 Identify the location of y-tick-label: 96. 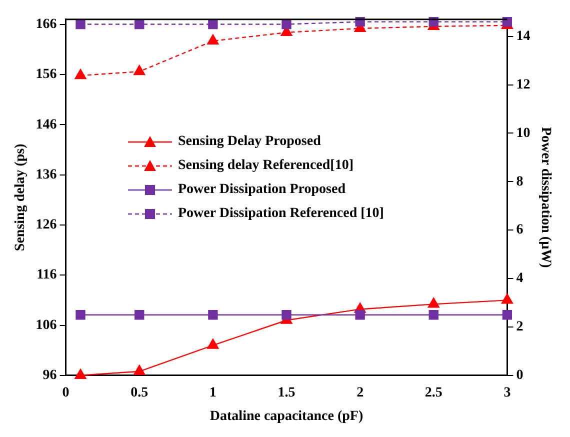
(49, 376).